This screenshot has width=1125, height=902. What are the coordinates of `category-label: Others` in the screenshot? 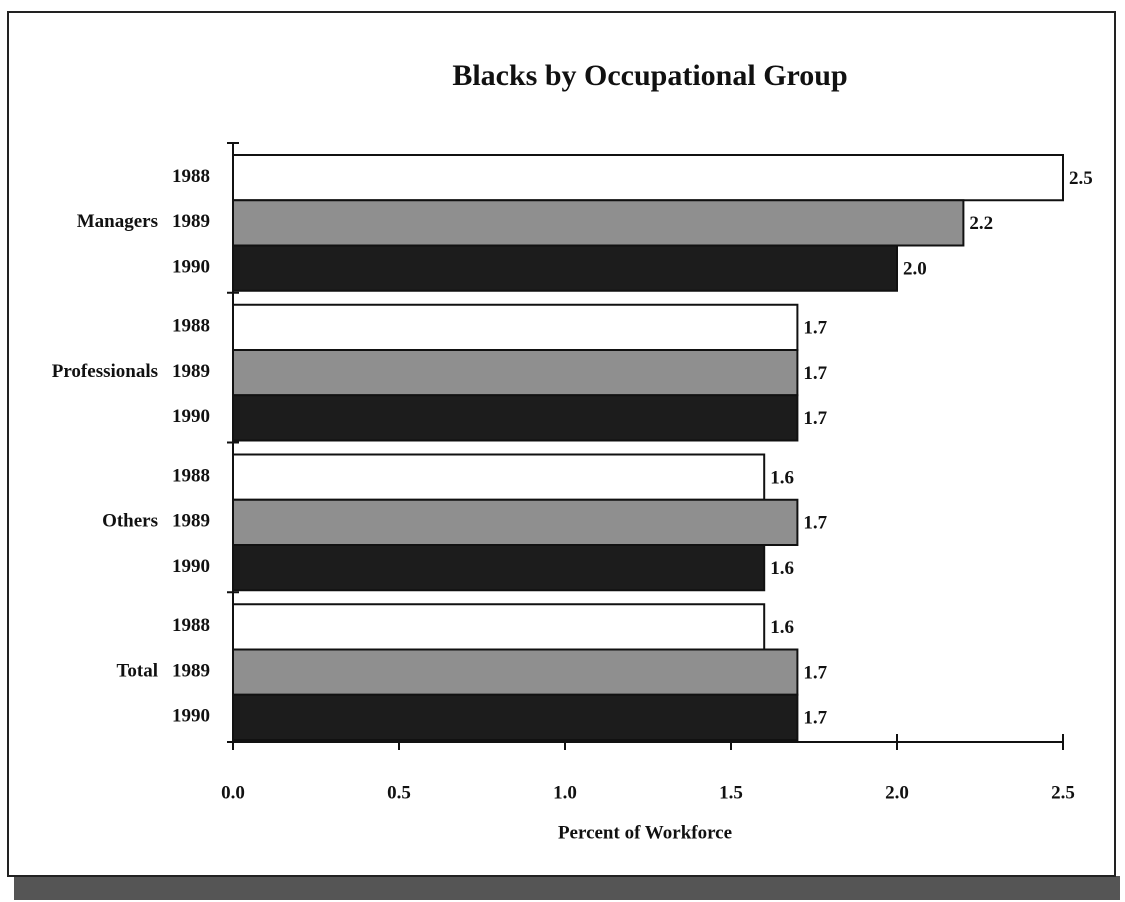 It's located at (130, 521).